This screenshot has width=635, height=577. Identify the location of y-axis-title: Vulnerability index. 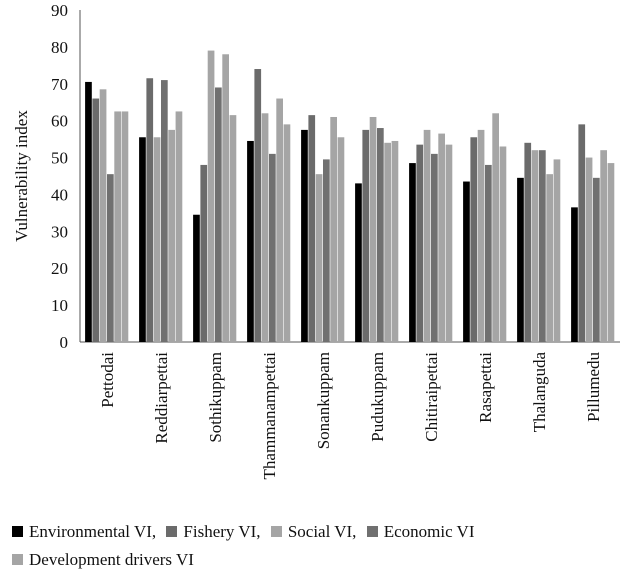
(21, 176).